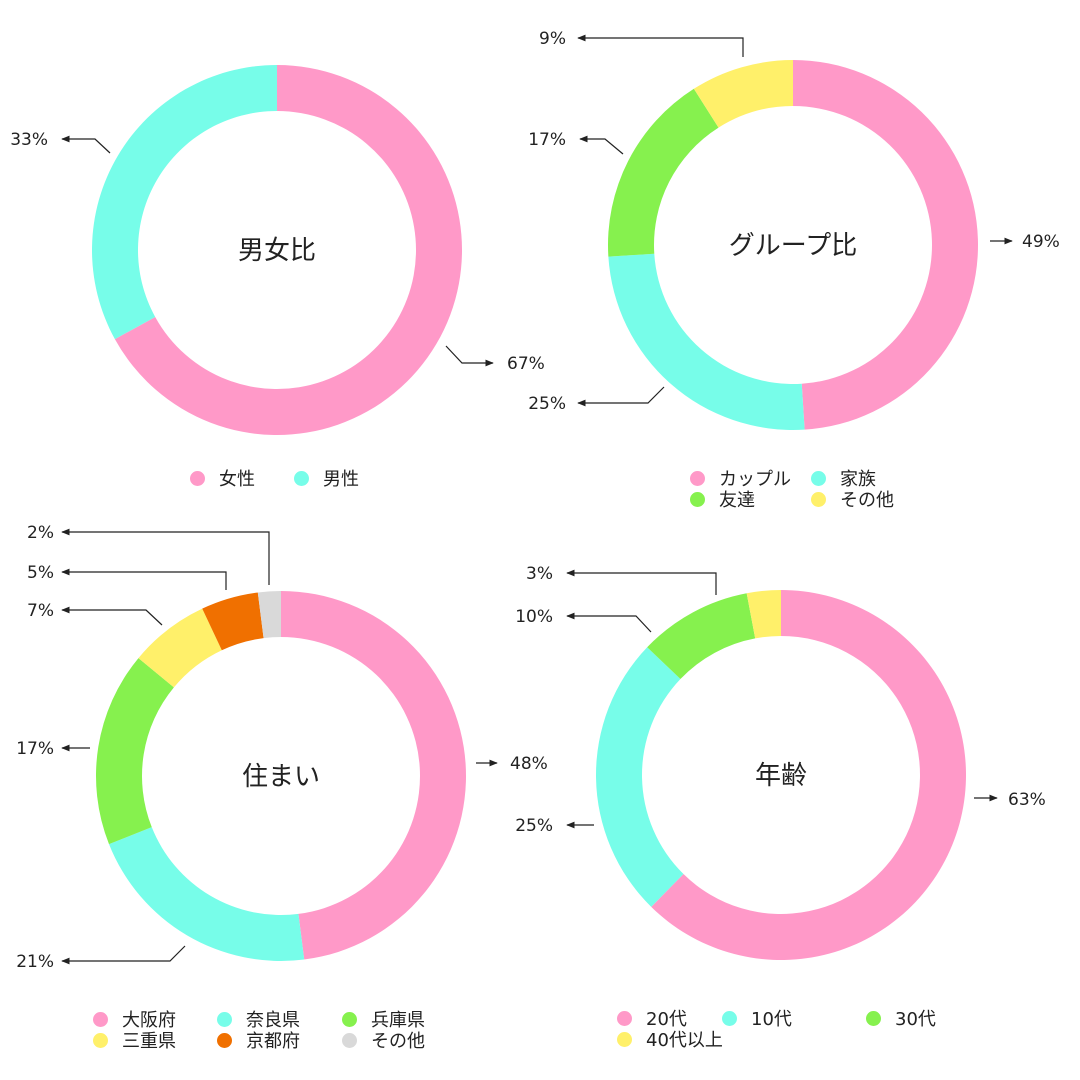 The height and width of the screenshot is (1080, 1080). Describe the element at coordinates (793, 246) in the screenshot. I see `chart-title: グループ比` at that location.